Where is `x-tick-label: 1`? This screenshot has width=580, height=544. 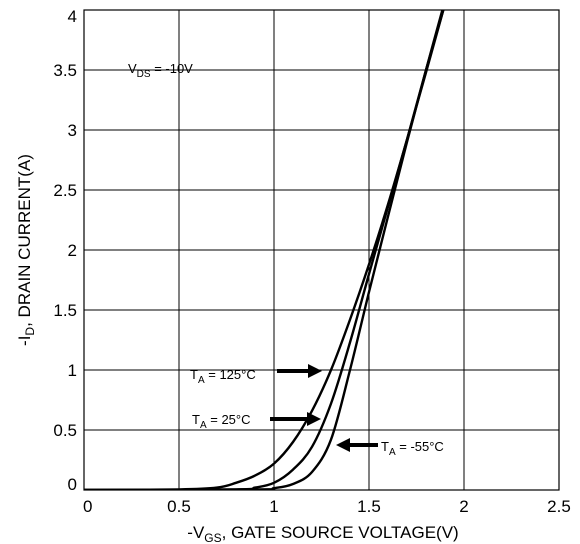
x-tick-label: 1 is located at coordinates (273, 506).